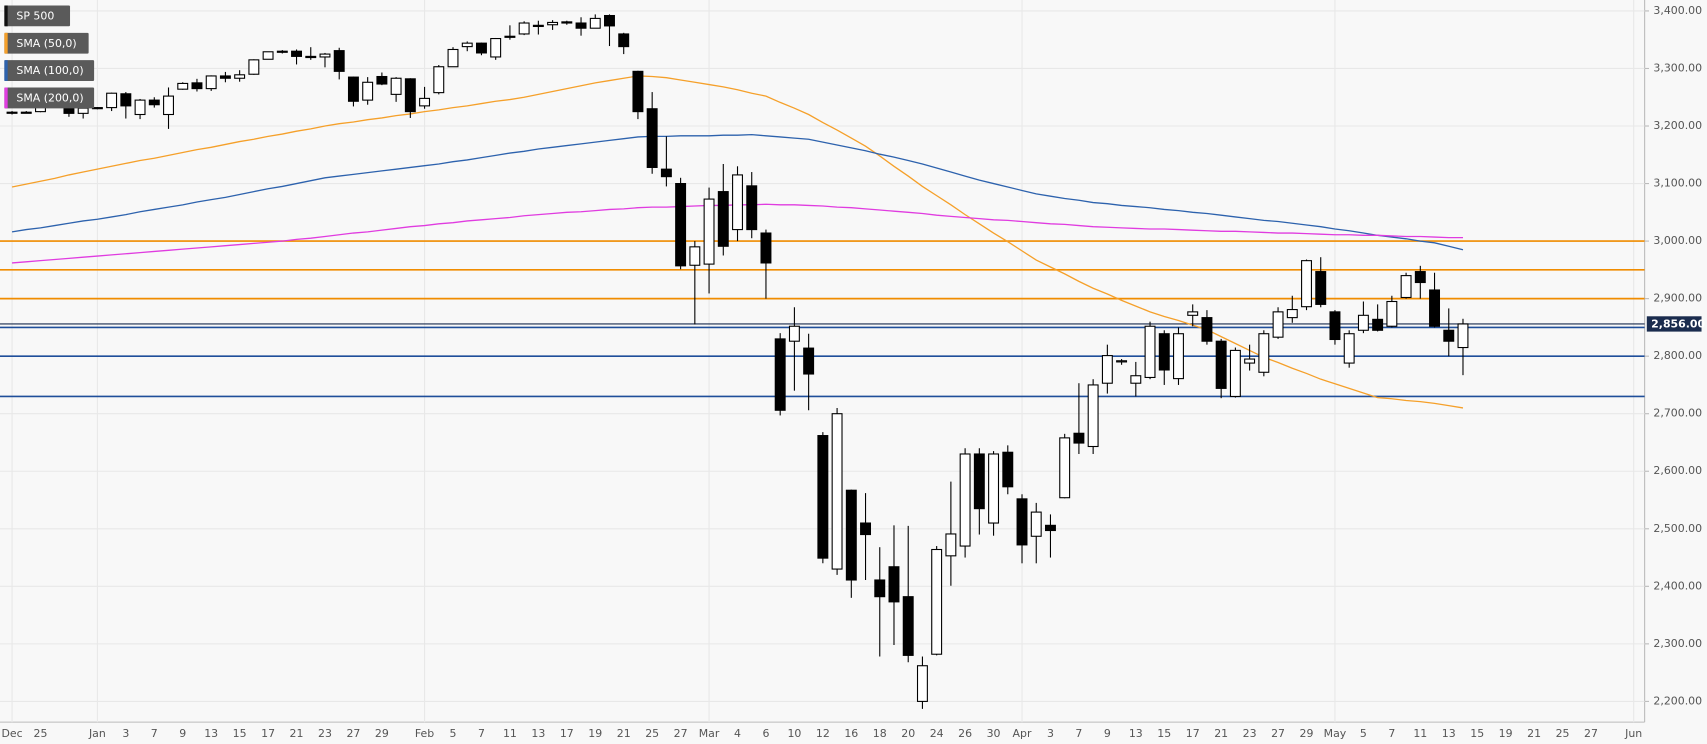 This screenshot has width=1707, height=744. I want to click on y-tick-label: 3,300.00, so click(1677, 67).